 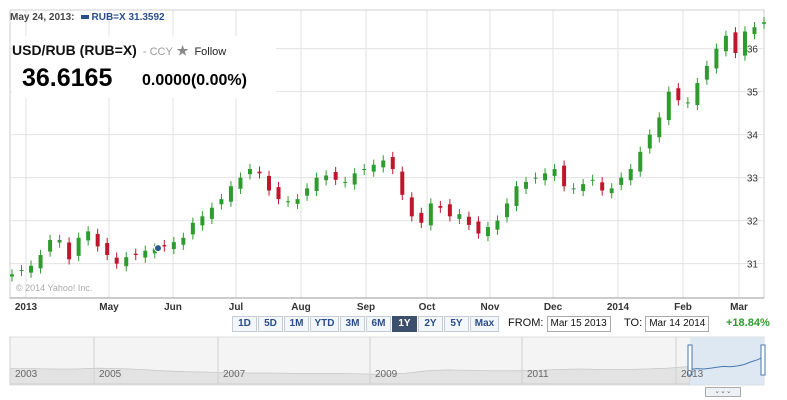 What do you see at coordinates (26, 374) in the screenshot?
I see `navigator-year-label: 2003` at bounding box center [26, 374].